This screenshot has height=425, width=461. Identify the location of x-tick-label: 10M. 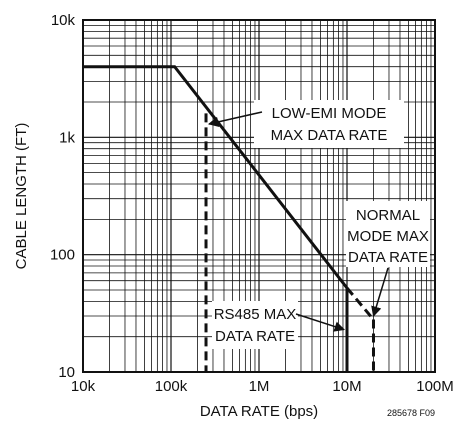
(346, 386).